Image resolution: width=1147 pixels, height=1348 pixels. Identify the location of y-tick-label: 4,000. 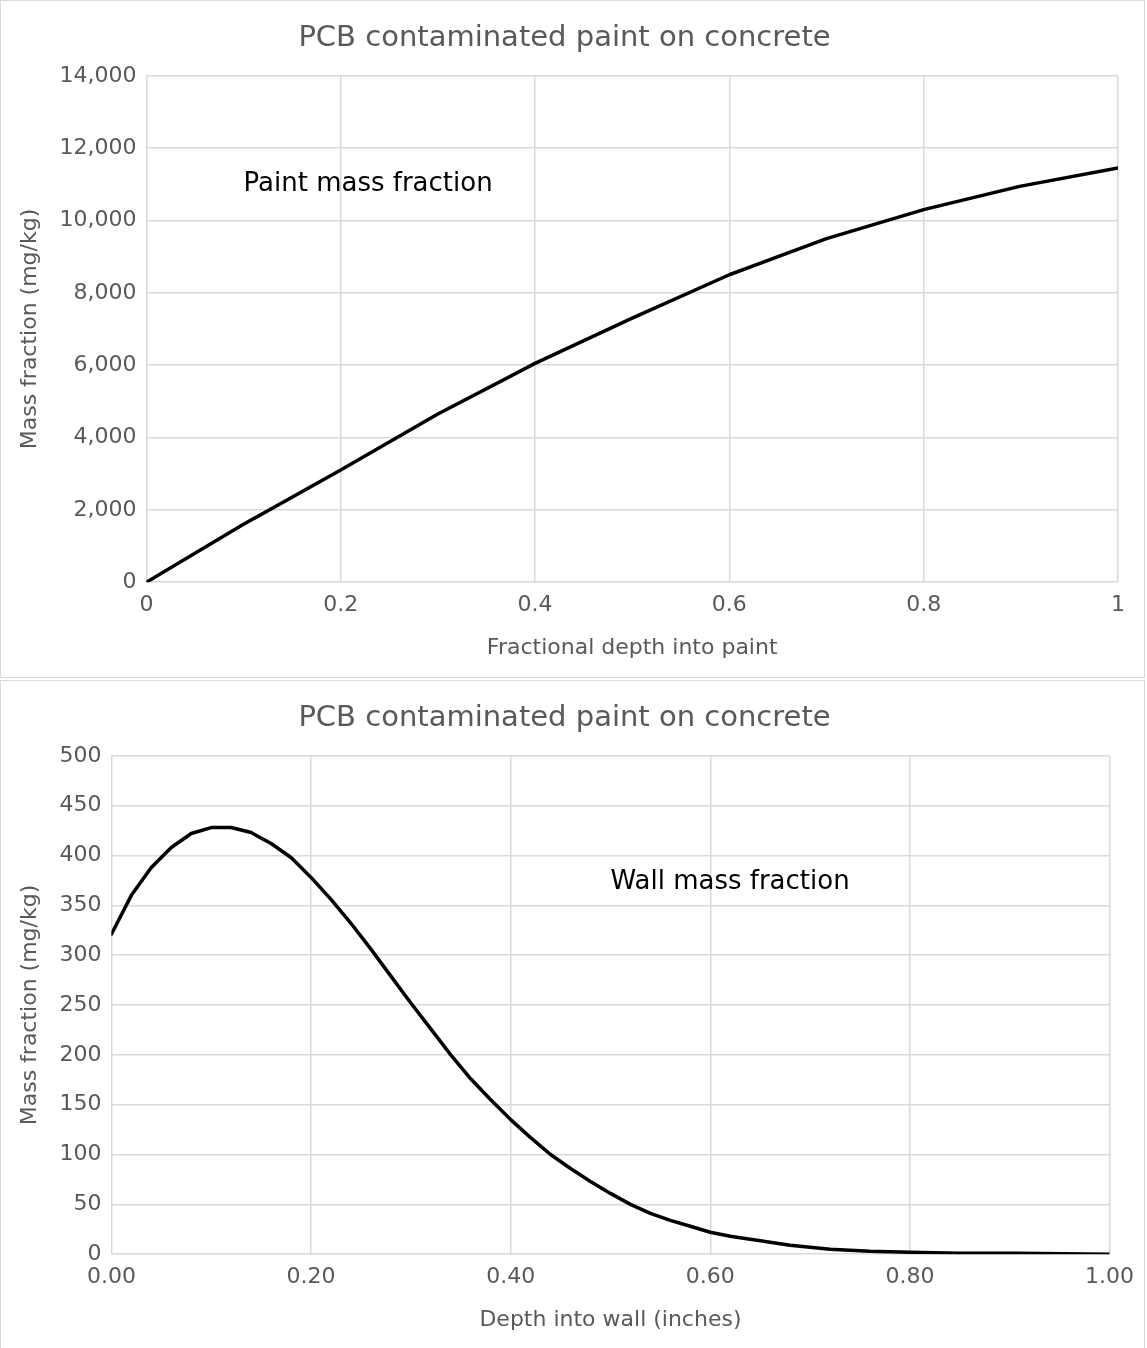
(105, 436).